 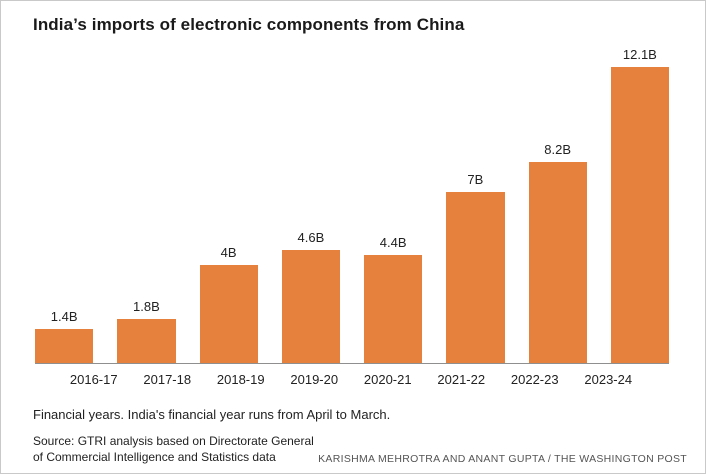 What do you see at coordinates (167, 379) in the screenshot?
I see `x-axis-tick-label: 2017-18` at bounding box center [167, 379].